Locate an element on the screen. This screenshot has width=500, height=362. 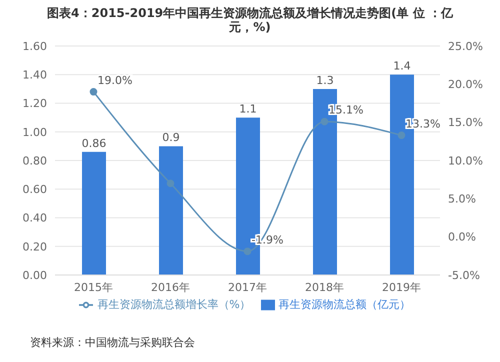
y-tick-label: 1.00 is located at coordinates (34, 132).